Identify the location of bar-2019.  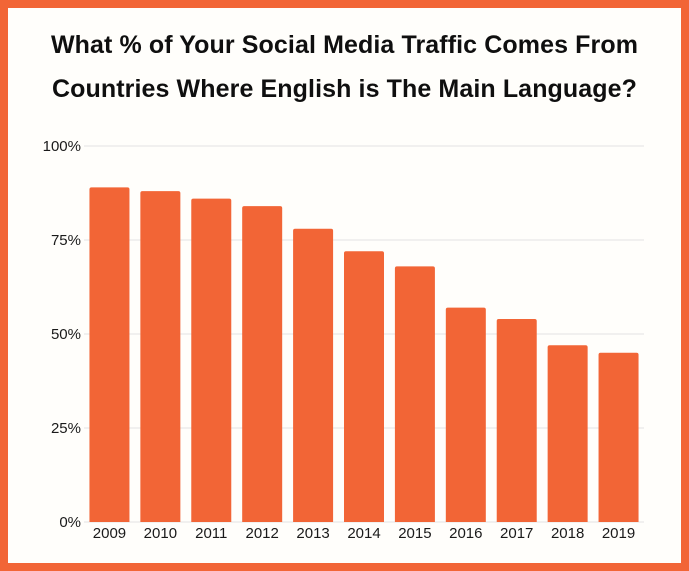
(618, 437).